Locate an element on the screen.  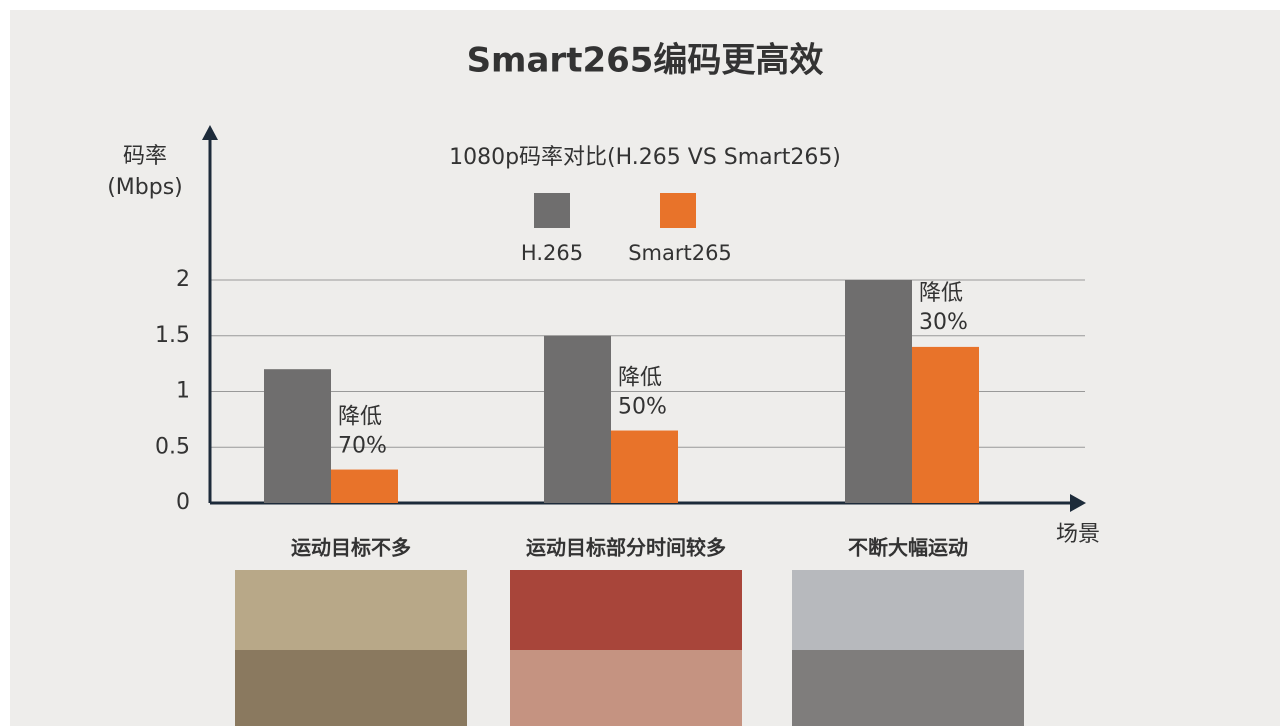
legend-label: Smart265 is located at coordinates (680, 253).